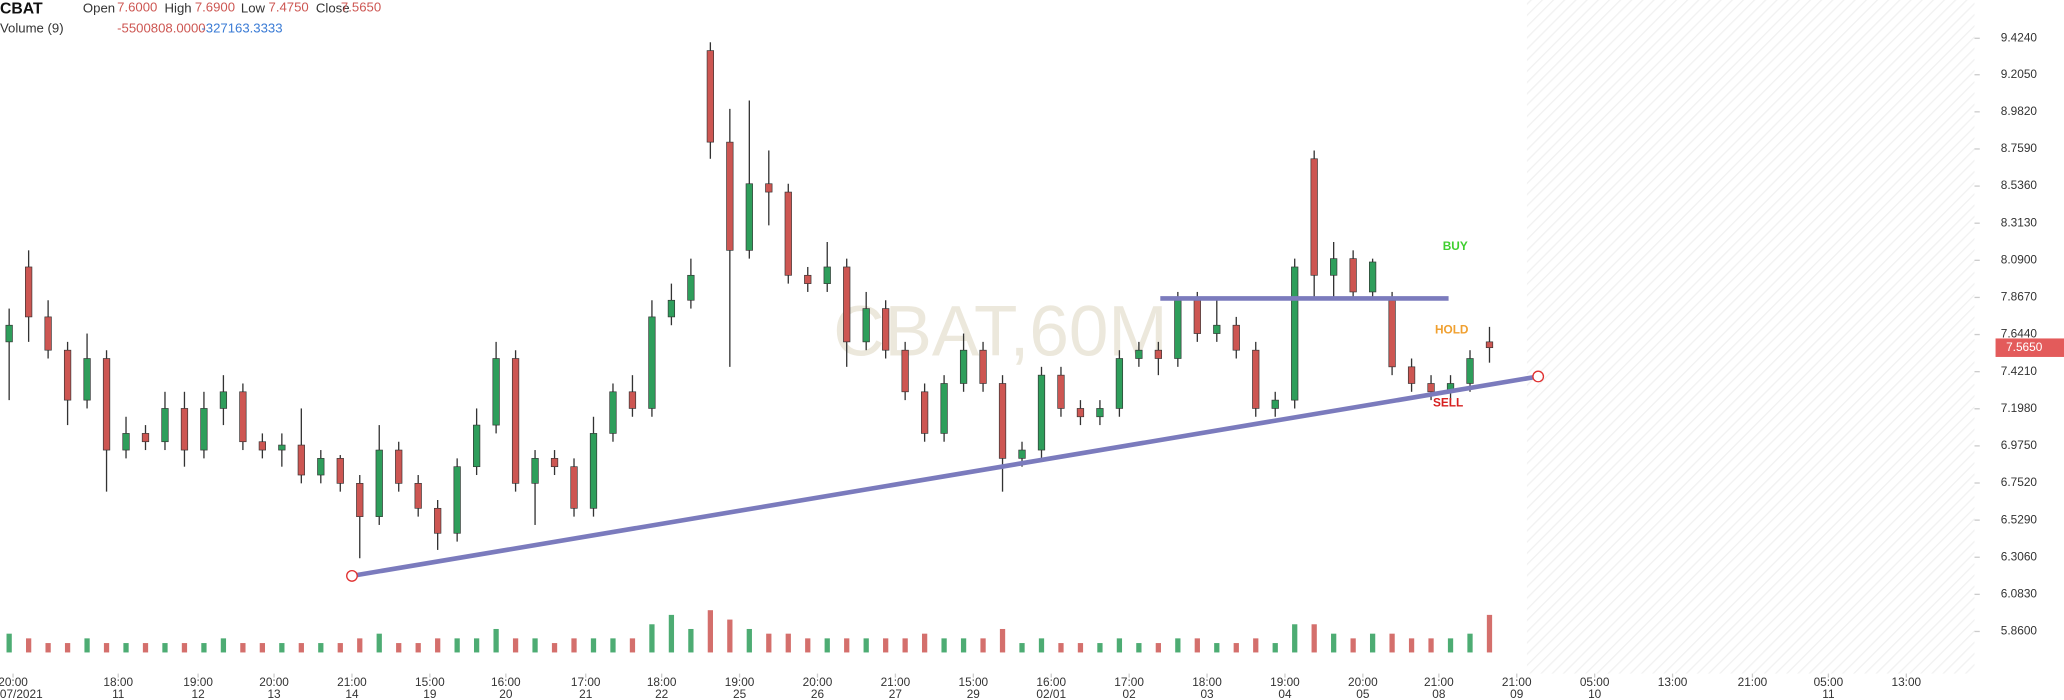  What do you see at coordinates (2019, 111) in the screenshot?
I see `y-tick-label: 8.9820` at bounding box center [2019, 111].